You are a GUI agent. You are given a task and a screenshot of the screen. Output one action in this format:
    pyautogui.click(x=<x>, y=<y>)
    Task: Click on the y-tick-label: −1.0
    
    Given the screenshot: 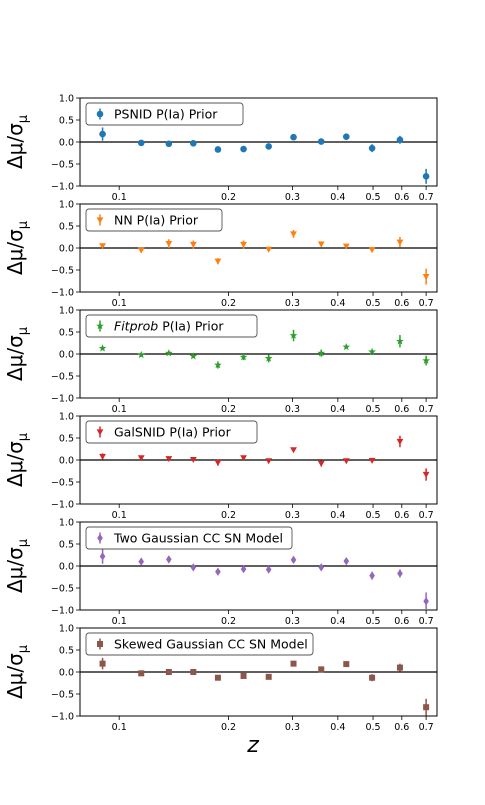 What is the action you would take?
    pyautogui.click(x=62, y=716)
    